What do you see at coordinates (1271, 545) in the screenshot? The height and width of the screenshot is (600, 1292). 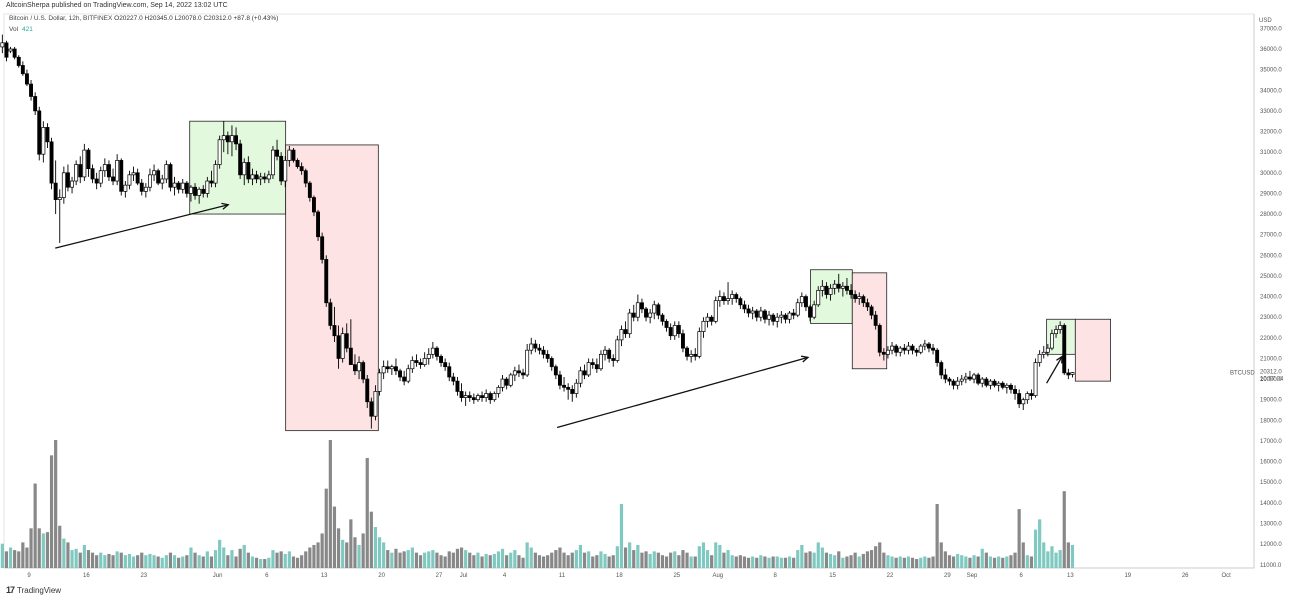 I see `price-tick-label: 12000.0` at bounding box center [1271, 545].